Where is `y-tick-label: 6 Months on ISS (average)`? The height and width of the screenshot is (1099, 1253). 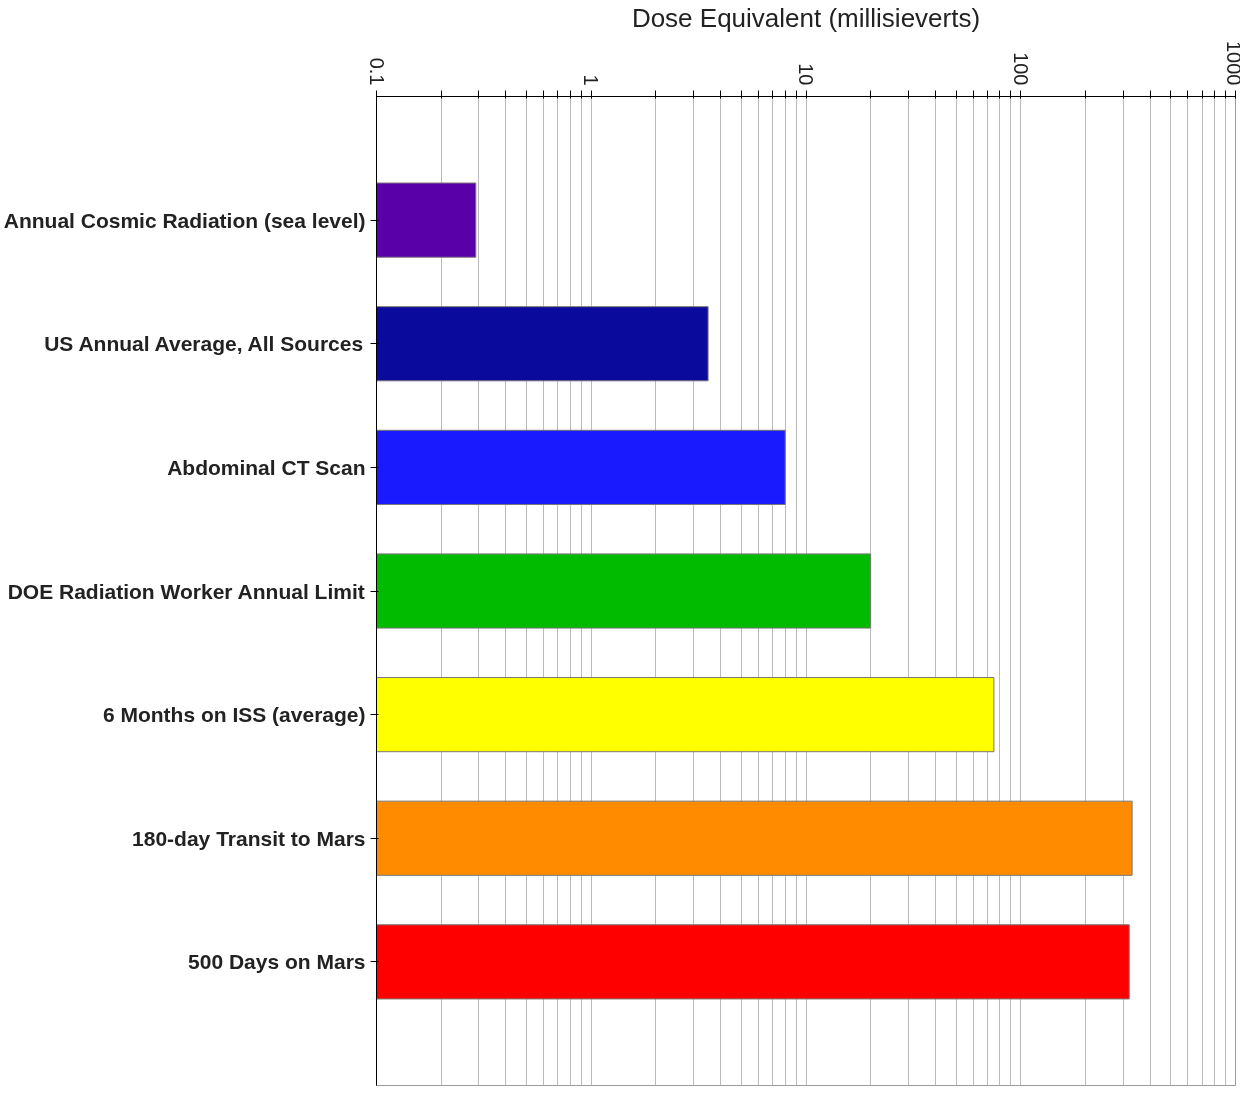 y-tick-label: 6 Months on ISS (average) is located at coordinates (234, 715).